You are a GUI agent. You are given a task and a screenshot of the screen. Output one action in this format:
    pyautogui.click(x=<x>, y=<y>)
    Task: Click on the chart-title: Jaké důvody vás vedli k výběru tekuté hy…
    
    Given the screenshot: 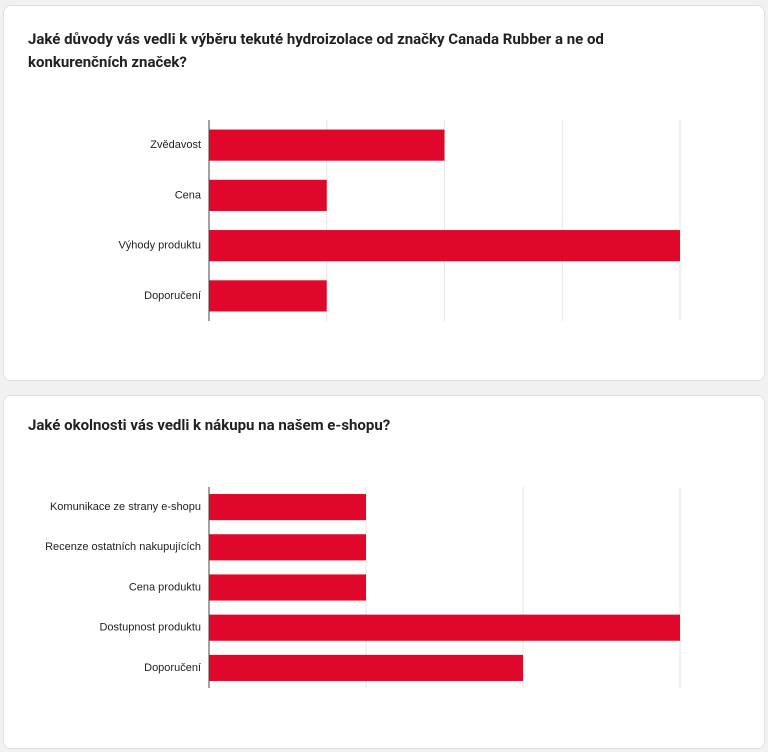 What is the action you would take?
    pyautogui.click(x=316, y=50)
    